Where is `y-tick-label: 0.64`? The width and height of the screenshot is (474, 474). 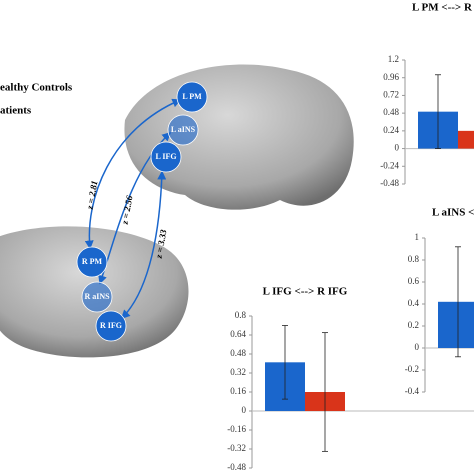
y-tick-label: 0.64 is located at coordinates (238, 334).